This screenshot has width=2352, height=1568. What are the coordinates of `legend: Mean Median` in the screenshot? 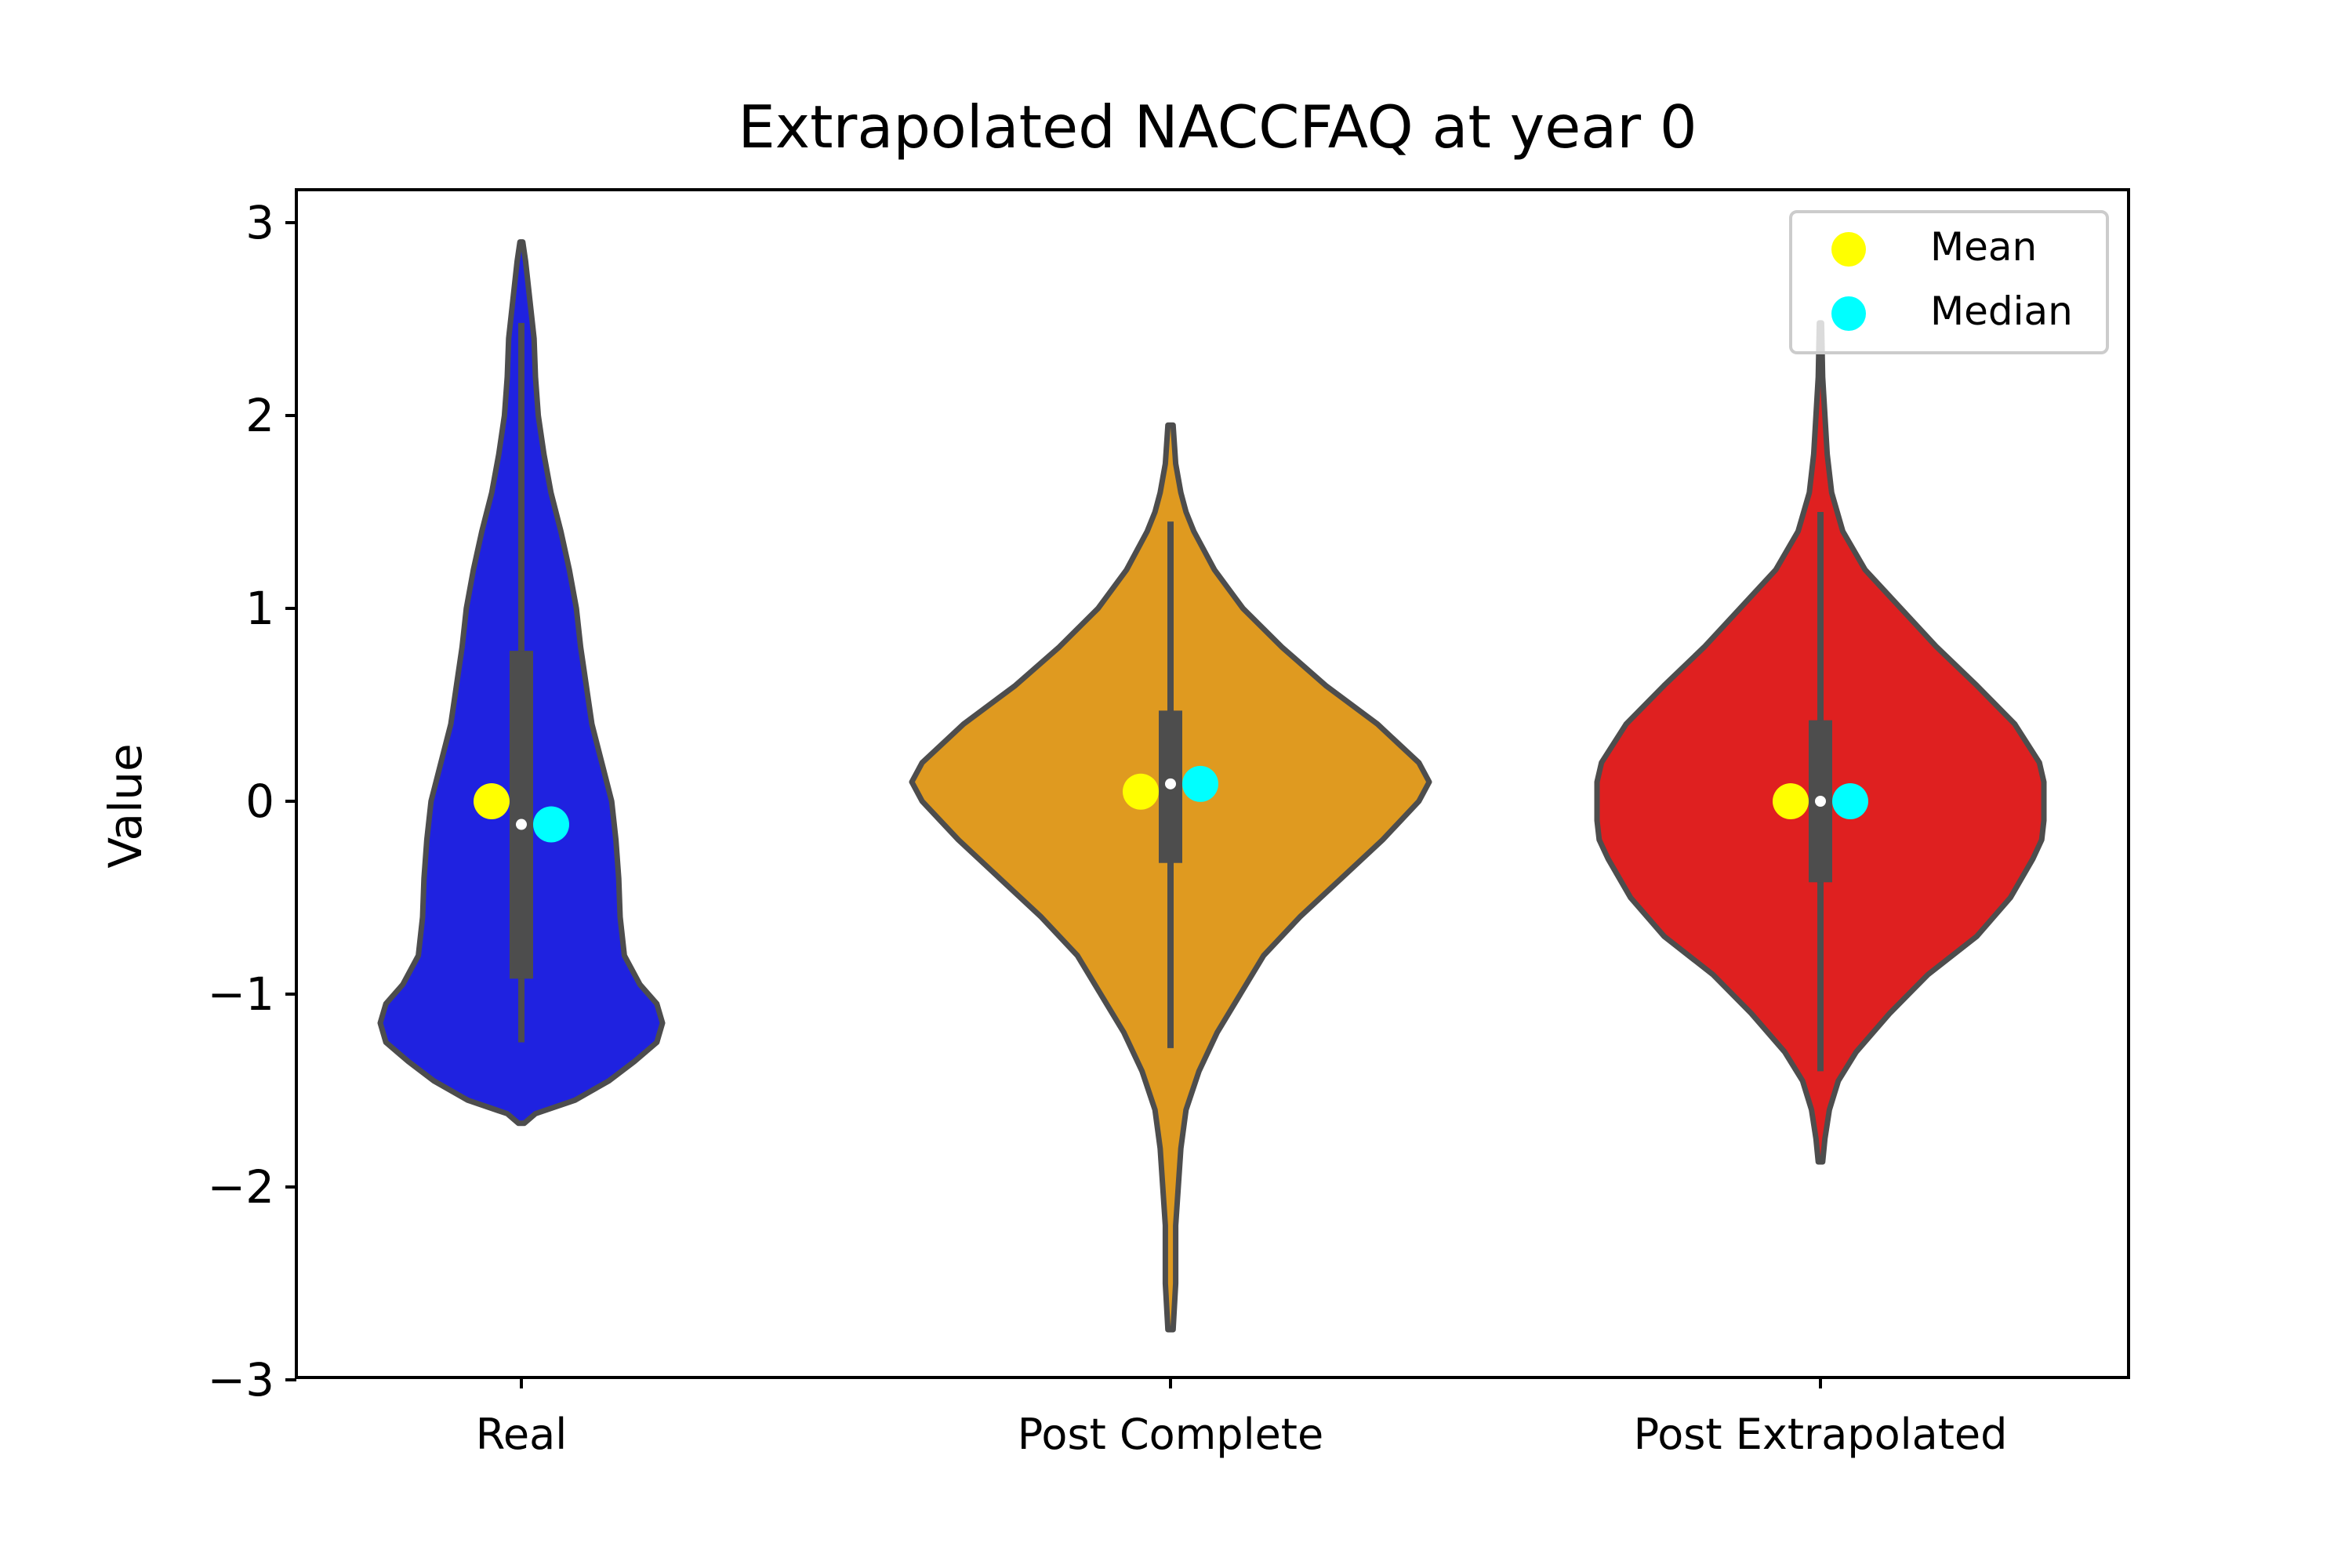 It's located at (1949, 282).